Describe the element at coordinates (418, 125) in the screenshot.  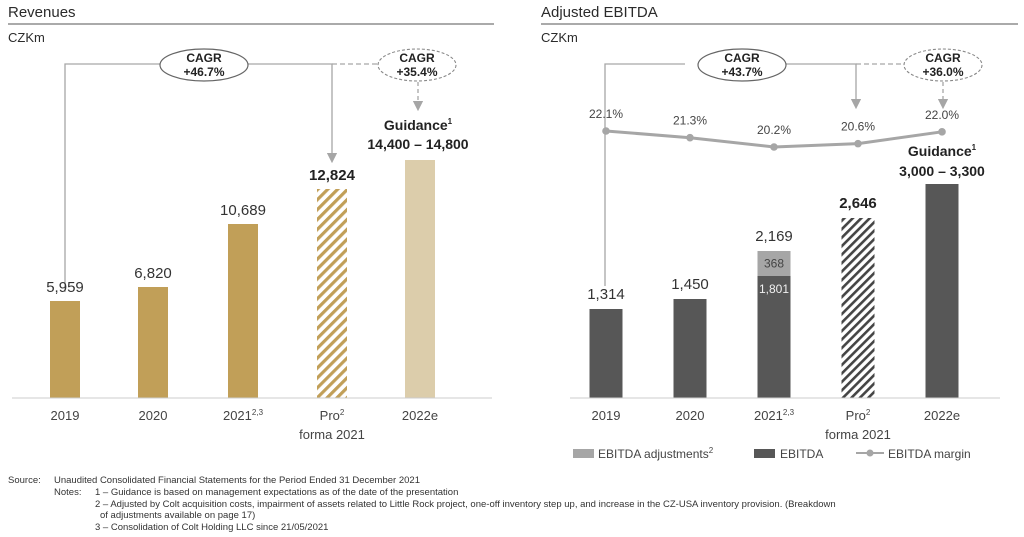
I see `revenues-guidance-label: Guidance1` at that location.